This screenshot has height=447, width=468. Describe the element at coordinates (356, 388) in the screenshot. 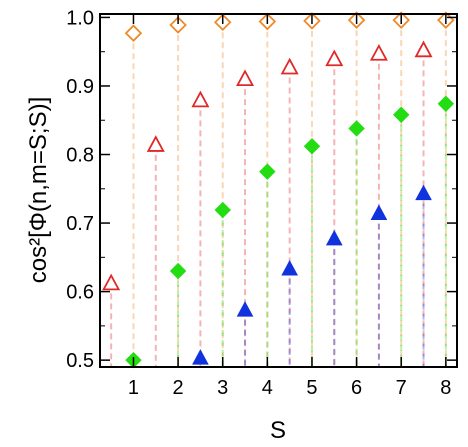

I see `x-tick-label: 6` at that location.